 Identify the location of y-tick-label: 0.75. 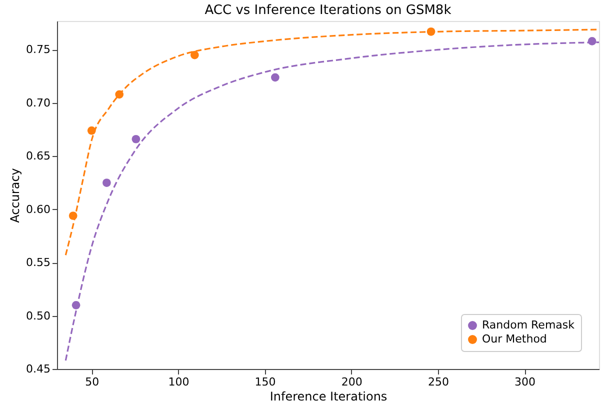
(38, 49).